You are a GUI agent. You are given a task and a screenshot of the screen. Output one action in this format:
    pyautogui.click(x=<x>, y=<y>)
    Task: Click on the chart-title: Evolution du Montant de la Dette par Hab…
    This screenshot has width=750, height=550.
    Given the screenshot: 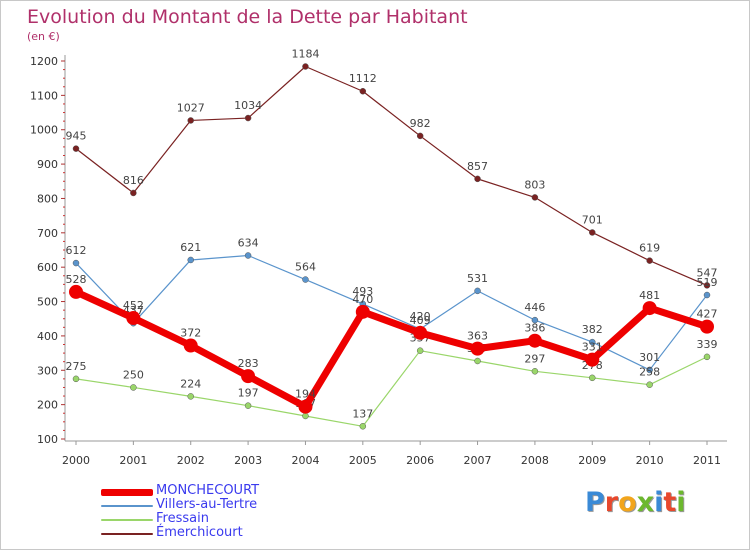 What is the action you would take?
    pyautogui.click(x=247, y=17)
    